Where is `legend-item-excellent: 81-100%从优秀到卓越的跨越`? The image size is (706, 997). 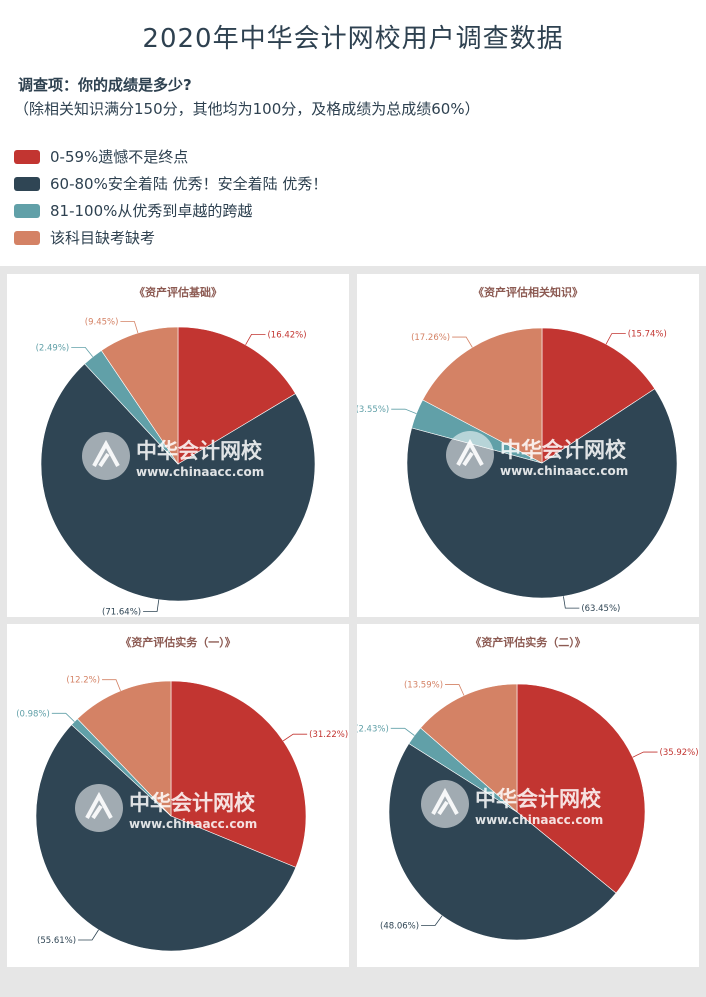 legend-item-excellent: 81-100%从优秀到卓越的跨越 is located at coordinates (170, 210).